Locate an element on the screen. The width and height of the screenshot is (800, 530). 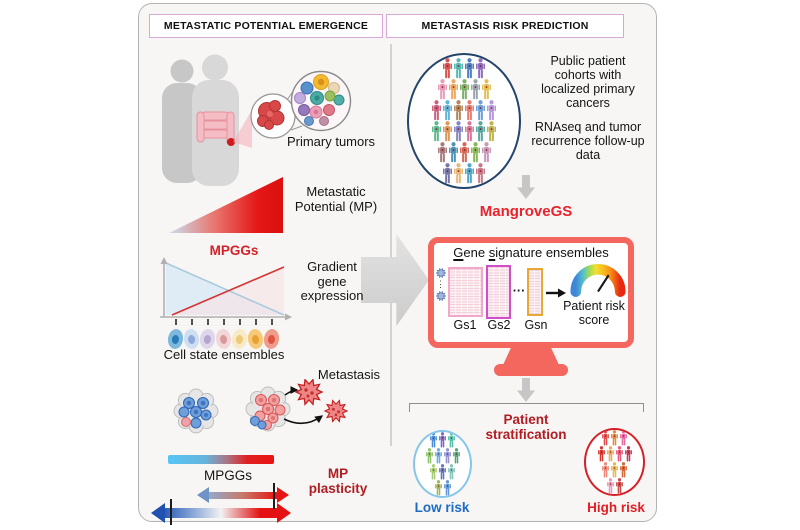
low-mp-cluster-icon is located at coordinates (196, 411).